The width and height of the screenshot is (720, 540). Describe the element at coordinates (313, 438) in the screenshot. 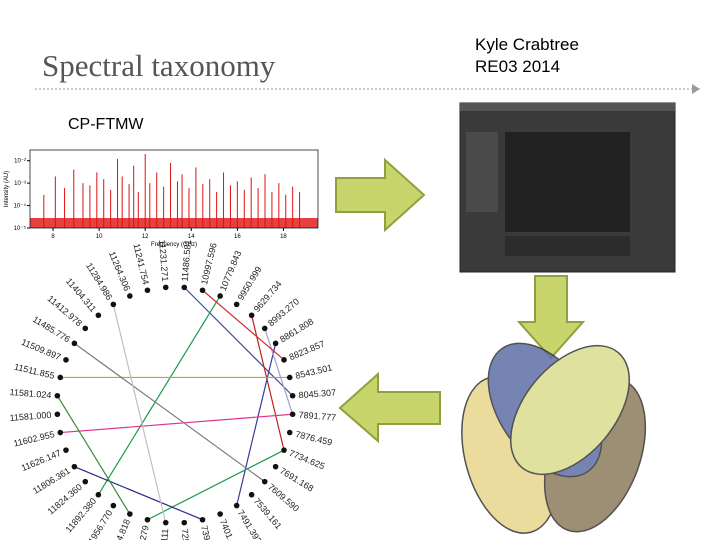

I see `node-label: 7876.459` at that location.